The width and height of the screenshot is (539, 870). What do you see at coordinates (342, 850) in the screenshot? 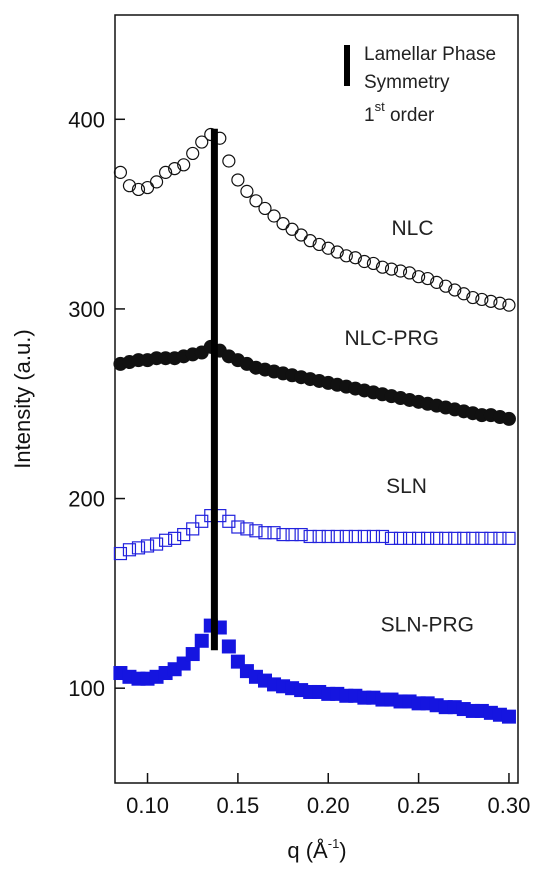
I see `x-axis-title-close: )` at bounding box center [342, 850].